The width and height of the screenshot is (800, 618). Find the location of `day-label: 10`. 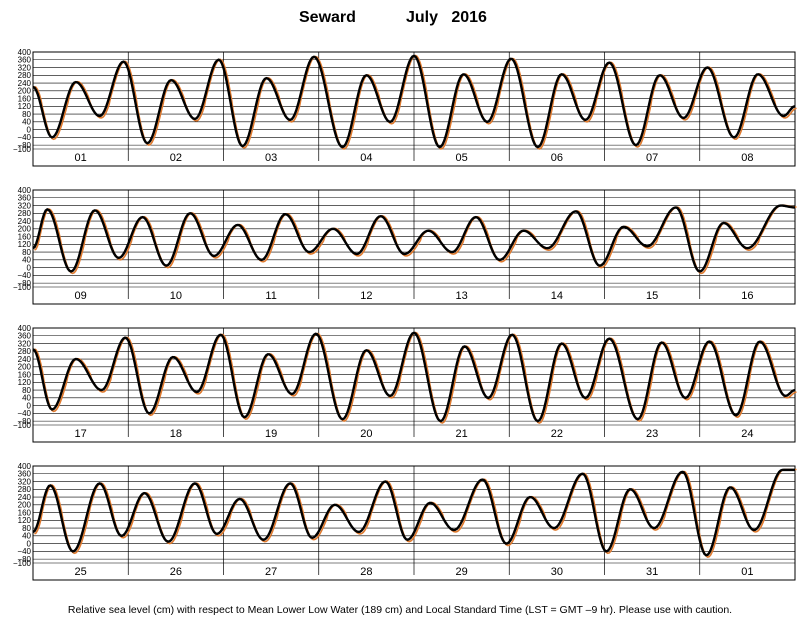

day-label: 10 is located at coordinates (176, 296).